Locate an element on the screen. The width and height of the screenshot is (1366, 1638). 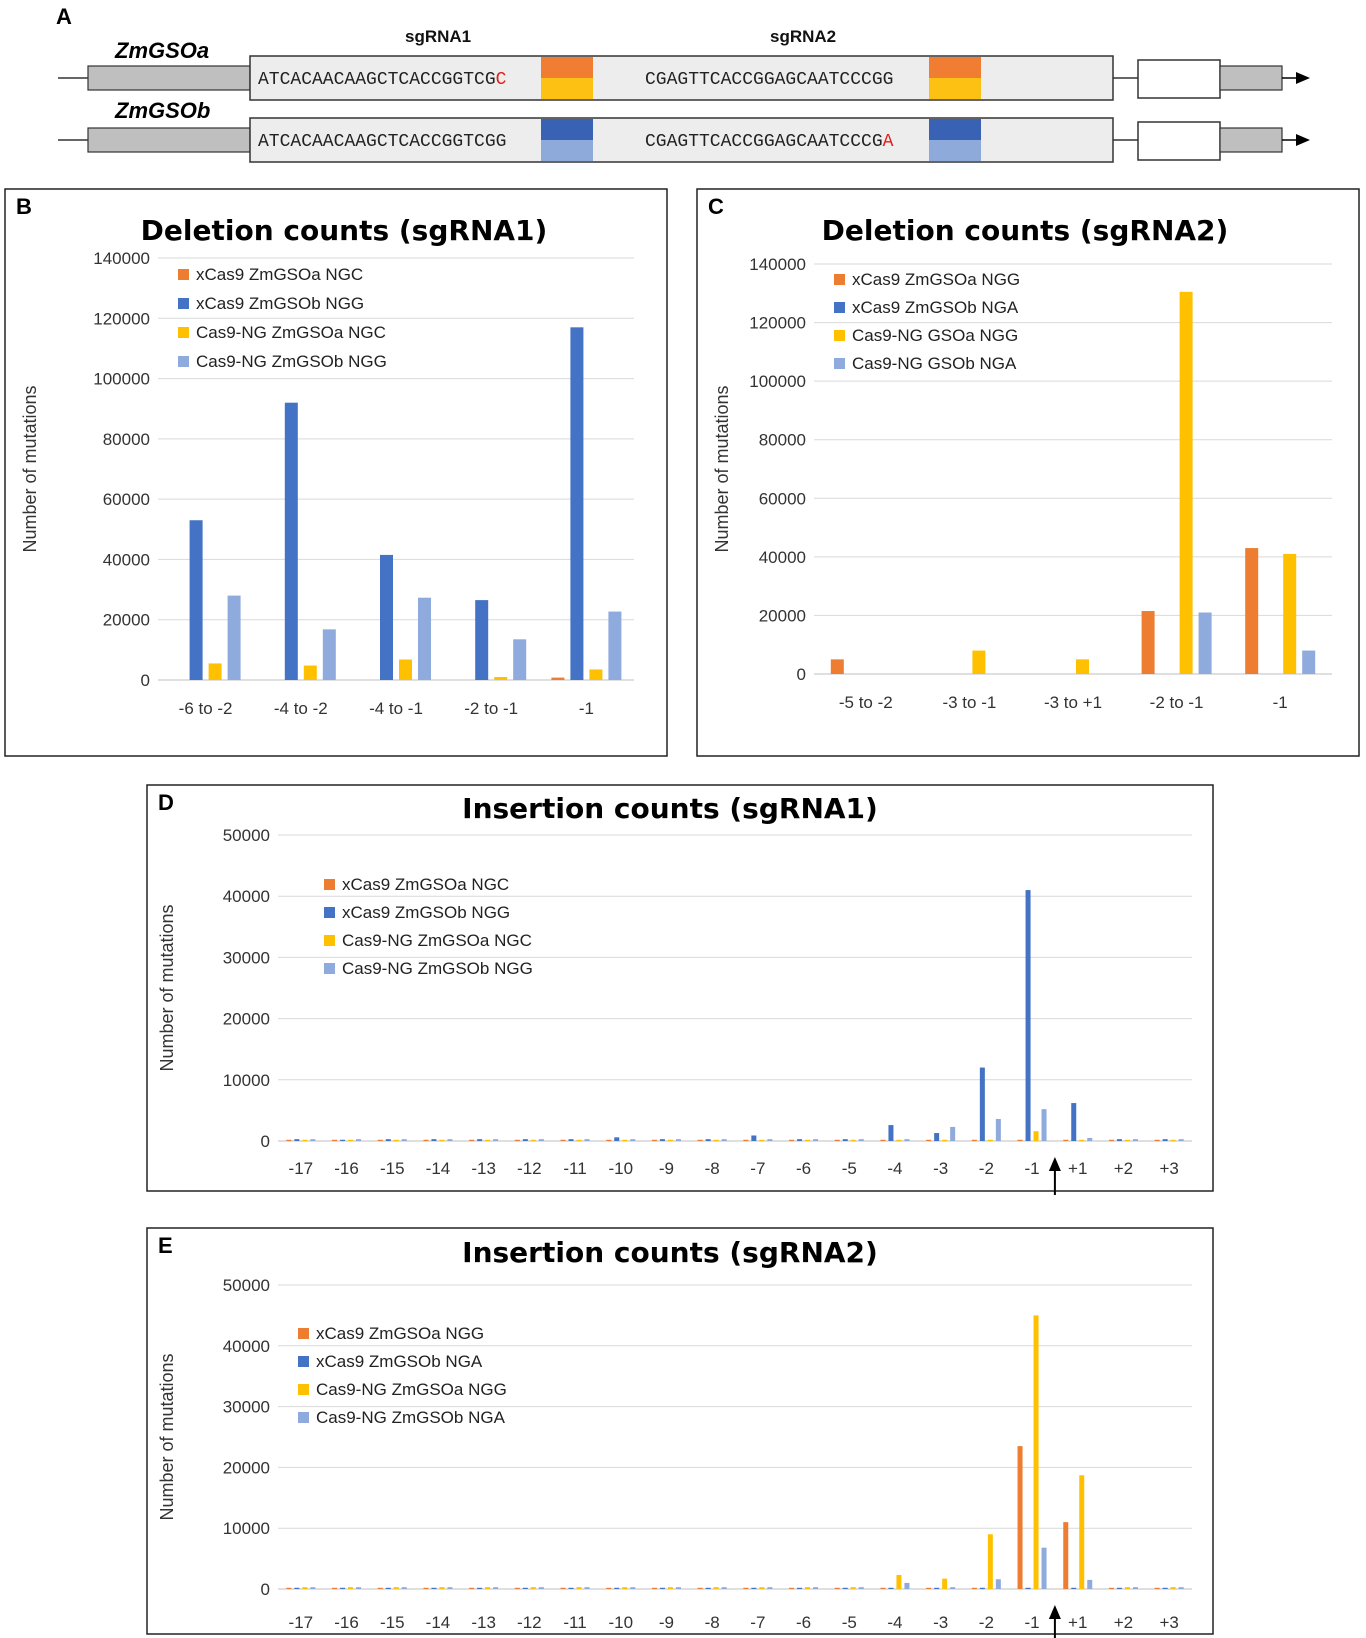
y-tick-label: 20000 is located at coordinates (246, 1019).